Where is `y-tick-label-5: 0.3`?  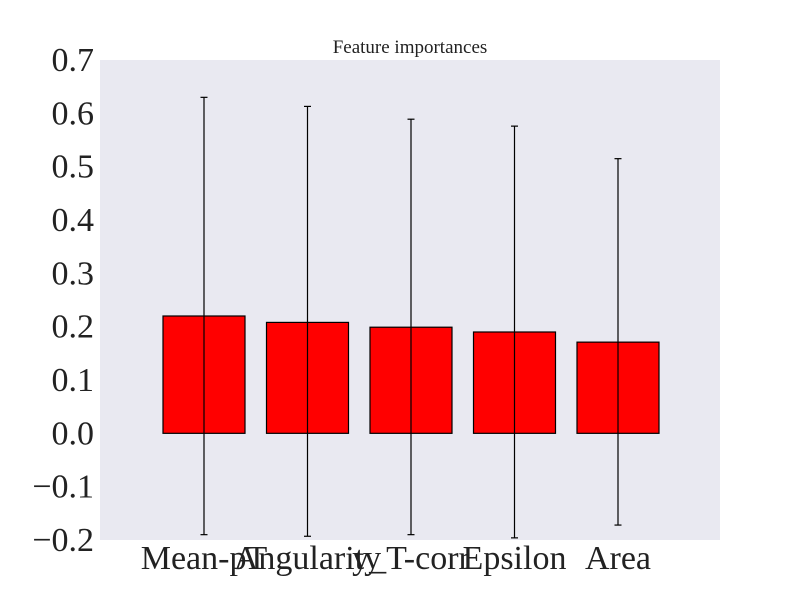
y-tick-label-5: 0.3 is located at coordinates (73, 273).